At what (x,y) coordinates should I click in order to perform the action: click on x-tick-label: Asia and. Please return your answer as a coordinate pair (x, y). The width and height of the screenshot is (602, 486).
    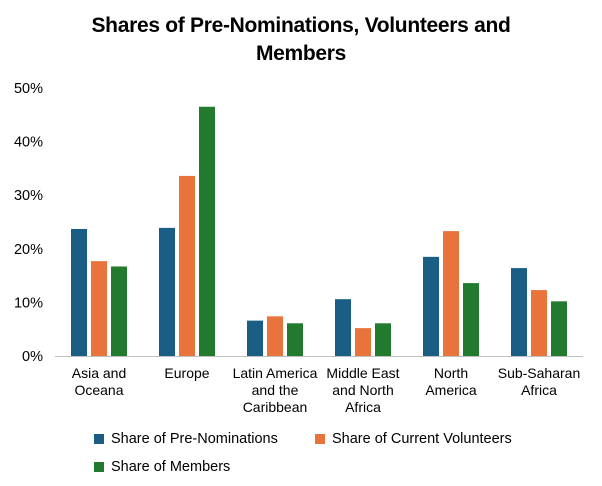
    Looking at the image, I should click on (99, 373).